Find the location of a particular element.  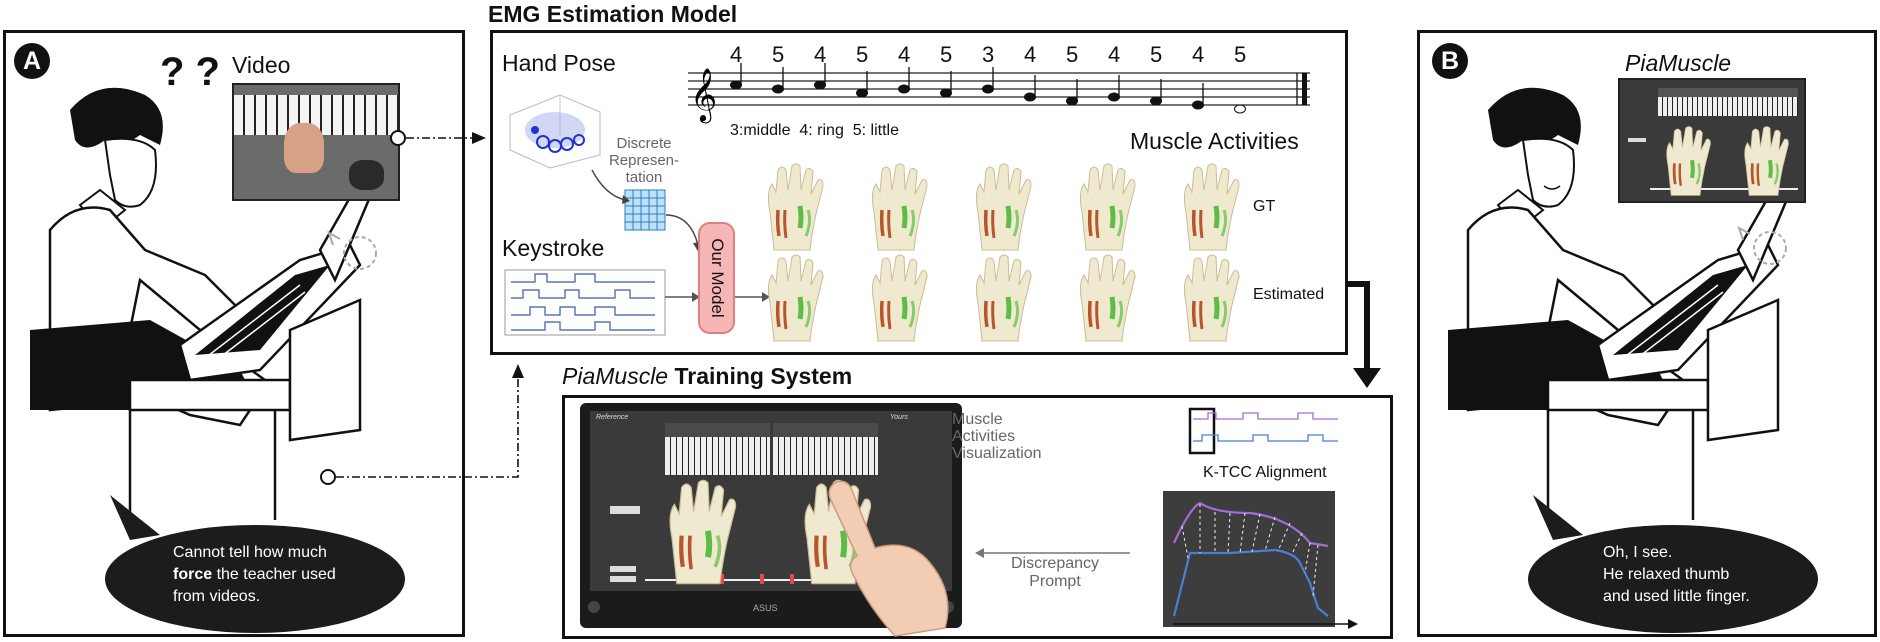

video-label: Video is located at coordinates (261, 65).